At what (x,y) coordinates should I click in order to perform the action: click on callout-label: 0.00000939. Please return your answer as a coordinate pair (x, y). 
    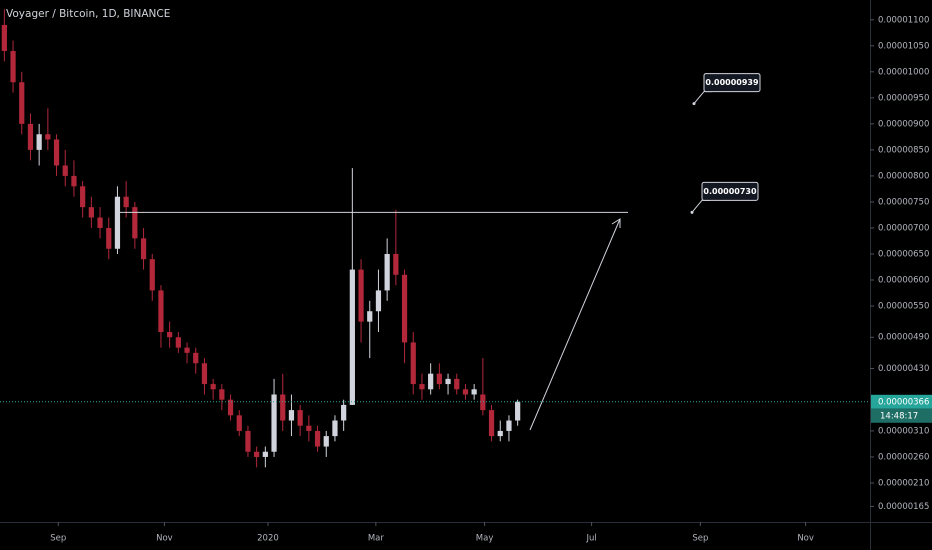
    Looking at the image, I should click on (732, 82).